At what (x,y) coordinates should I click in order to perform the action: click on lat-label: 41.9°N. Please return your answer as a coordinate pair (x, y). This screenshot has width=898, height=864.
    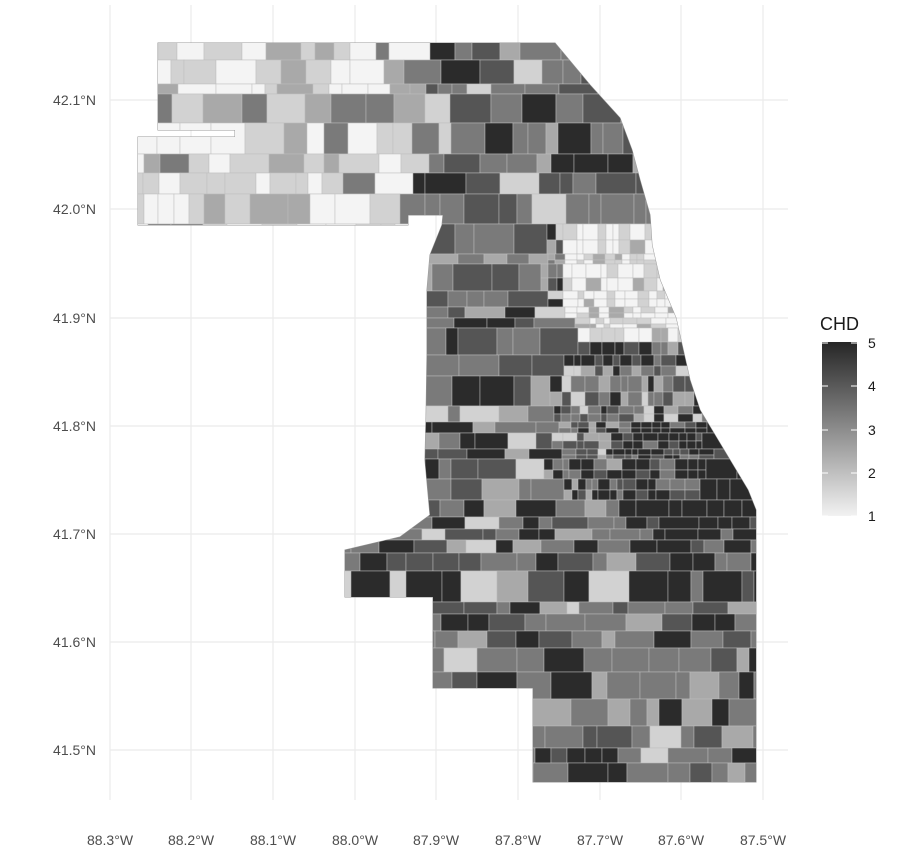
    Looking at the image, I should click on (74, 318).